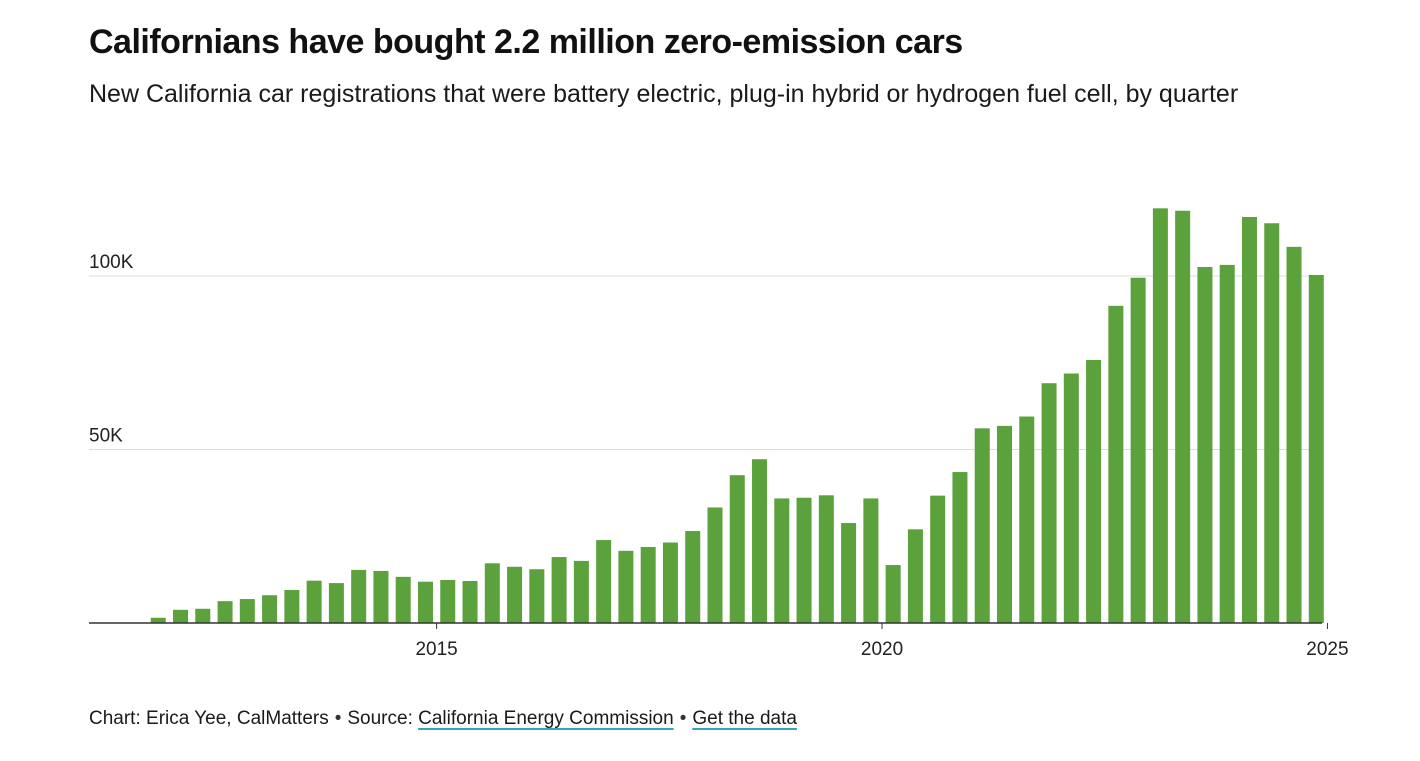 Image resolution: width=1420 pixels, height=761 pixels. What do you see at coordinates (1183, 416) in the screenshot?
I see `bar-2023-q2` at bounding box center [1183, 416].